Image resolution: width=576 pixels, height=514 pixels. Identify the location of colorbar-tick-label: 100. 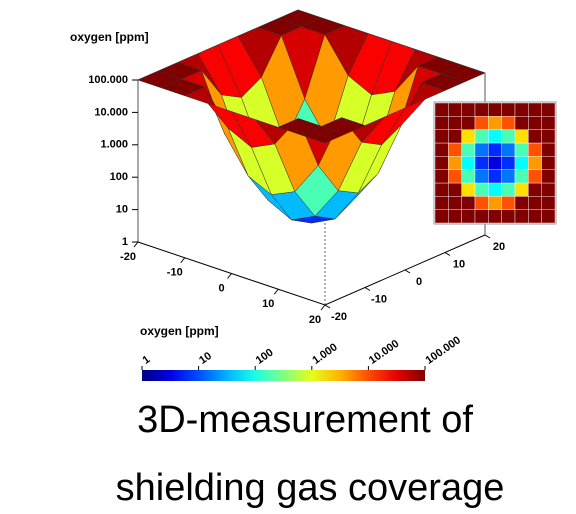
(265, 356).